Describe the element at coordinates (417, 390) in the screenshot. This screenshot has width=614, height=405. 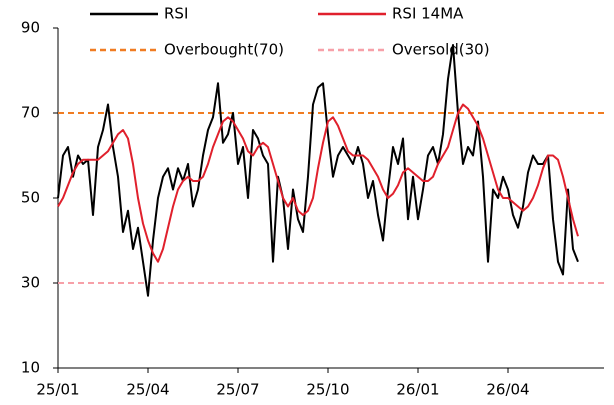
I see `x-tick-label: 26/01` at that location.